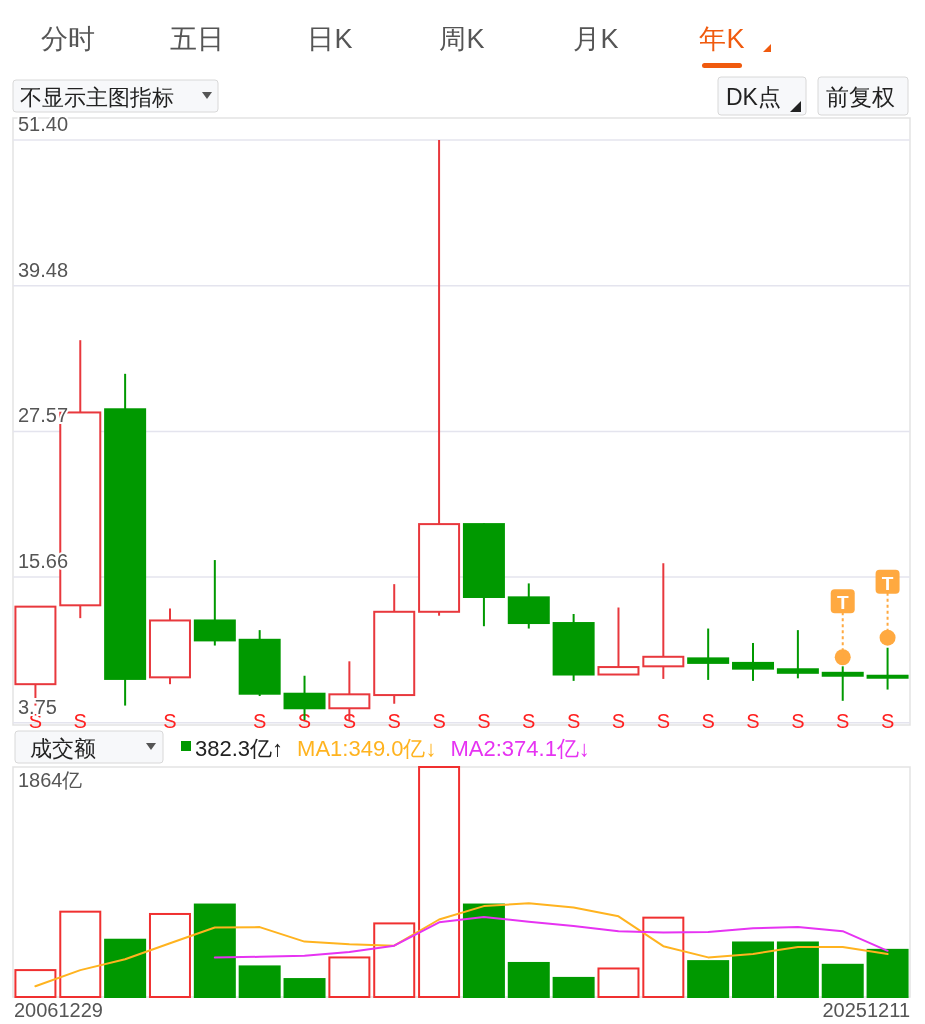 This screenshot has height=1024, width=925. I want to click on text: 分时, so click(68, 39).